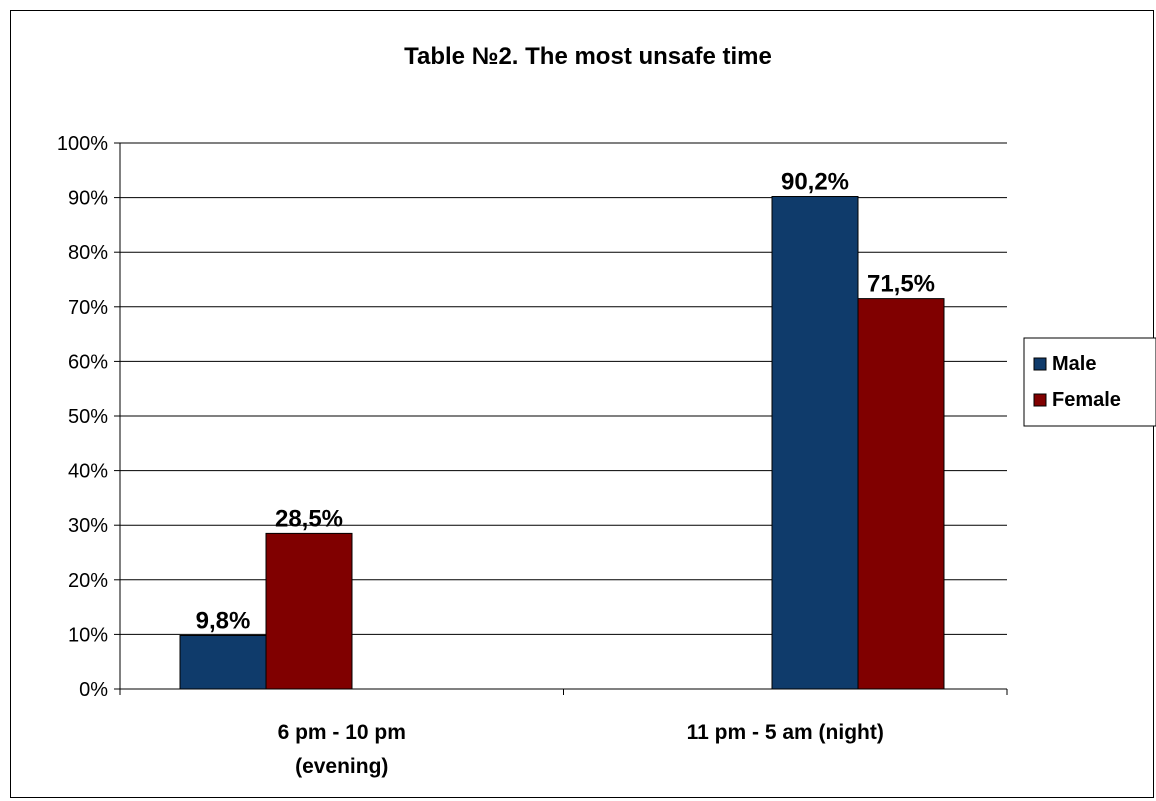 The width and height of the screenshot is (1156, 801). What do you see at coordinates (82, 144) in the screenshot?
I see `y-tick-label: 100%` at bounding box center [82, 144].